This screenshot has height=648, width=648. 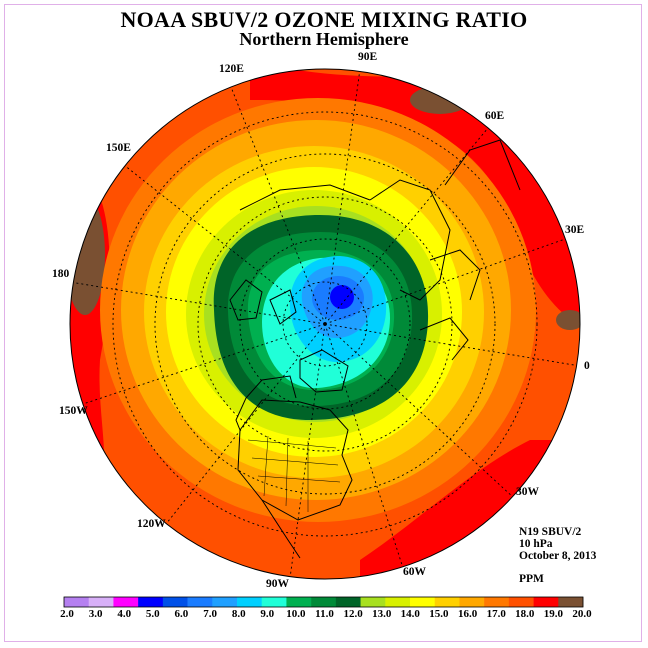 What do you see at coordinates (410, 614) in the screenshot?
I see `colorbar-tick-label: 14.0` at bounding box center [410, 614].